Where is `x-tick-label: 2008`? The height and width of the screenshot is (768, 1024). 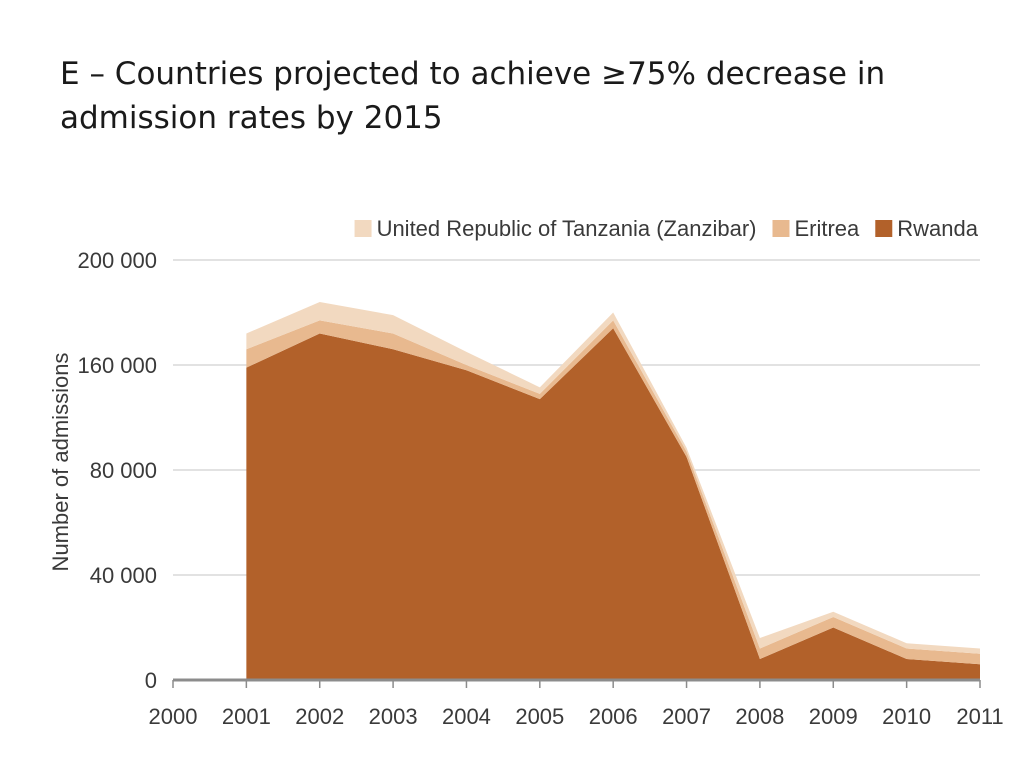 x-tick-label: 2008 is located at coordinates (759, 716).